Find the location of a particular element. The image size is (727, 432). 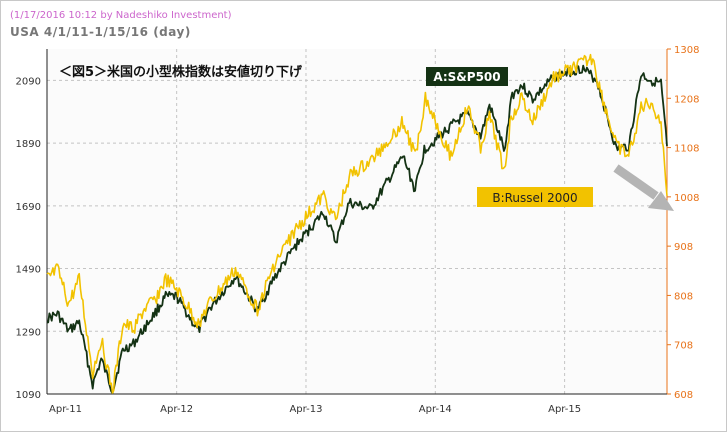

y-left-tick-label: 1290 is located at coordinates (28, 332).